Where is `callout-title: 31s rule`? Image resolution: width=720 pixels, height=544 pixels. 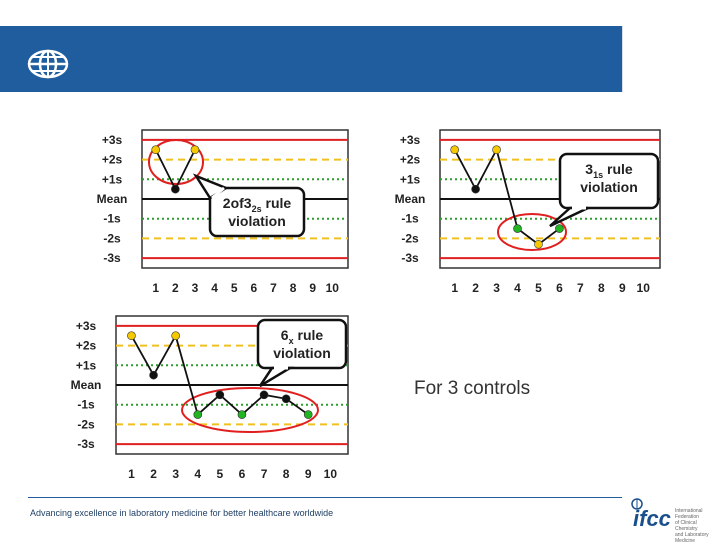
callout-title: 31s rule is located at coordinates (609, 170).